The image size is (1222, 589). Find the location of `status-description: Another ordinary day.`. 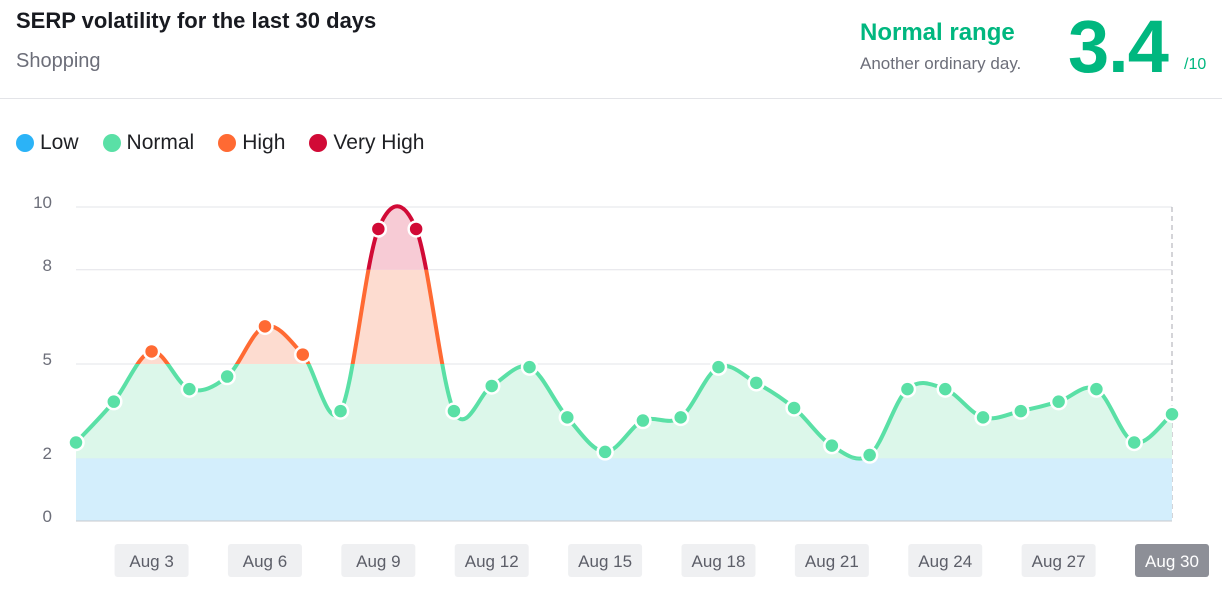

status-description: Another ordinary day. is located at coordinates (941, 63).